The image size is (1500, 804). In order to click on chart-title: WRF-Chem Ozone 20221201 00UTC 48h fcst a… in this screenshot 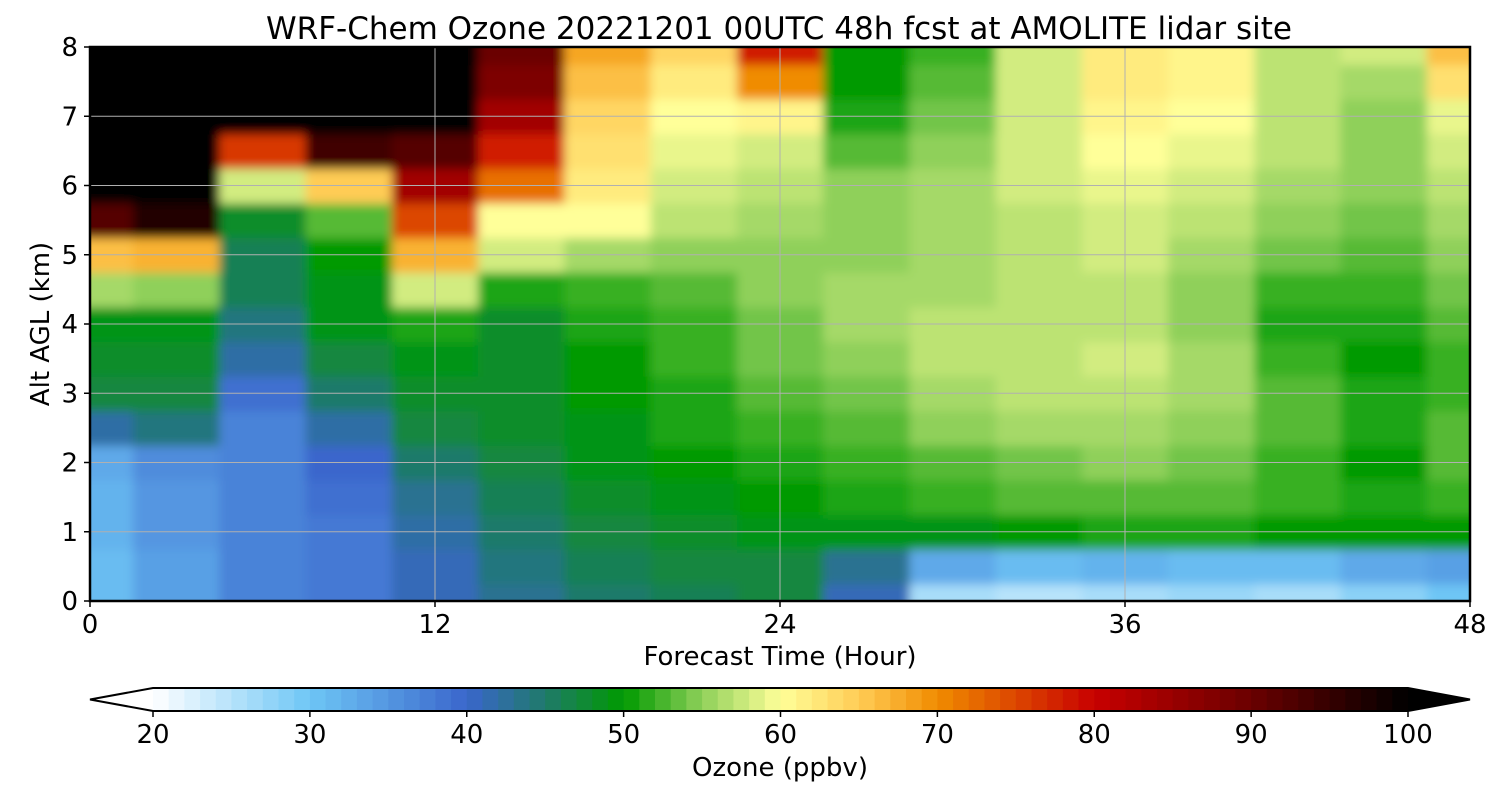, I will do `click(779, 29)`.